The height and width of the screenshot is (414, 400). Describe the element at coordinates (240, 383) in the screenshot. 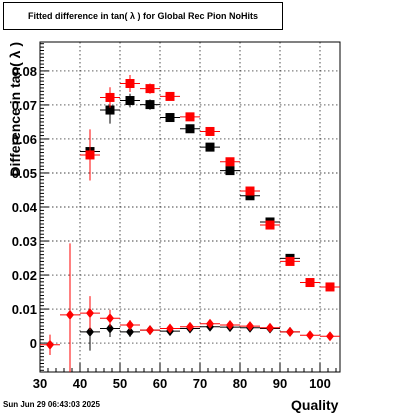

I see `x-tick-label: 80` at that location.